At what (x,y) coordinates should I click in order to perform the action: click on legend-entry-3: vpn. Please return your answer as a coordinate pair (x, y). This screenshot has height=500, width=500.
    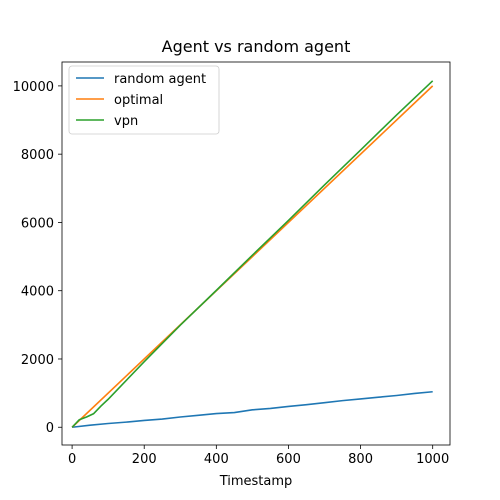
    Looking at the image, I should click on (126, 121).